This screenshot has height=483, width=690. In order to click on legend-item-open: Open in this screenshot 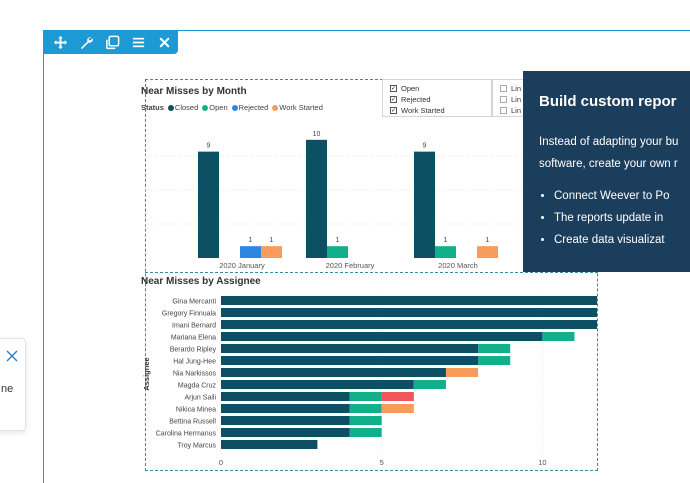, I will do `click(215, 107)`.